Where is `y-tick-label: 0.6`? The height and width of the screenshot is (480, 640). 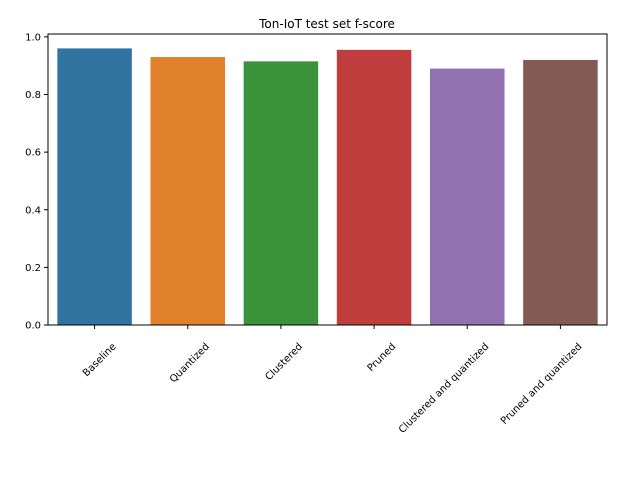
y-tick-label: 0.6 is located at coordinates (33, 153).